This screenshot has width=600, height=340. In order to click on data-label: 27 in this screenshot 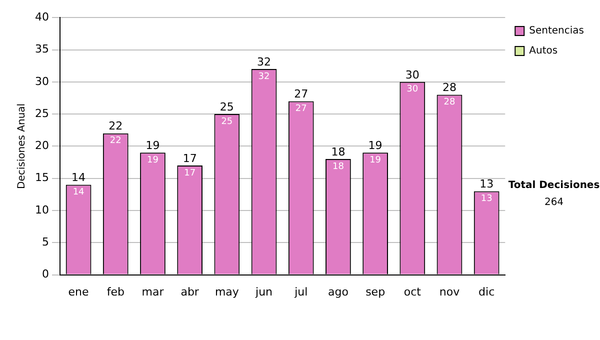, I will do `click(301, 109)`.